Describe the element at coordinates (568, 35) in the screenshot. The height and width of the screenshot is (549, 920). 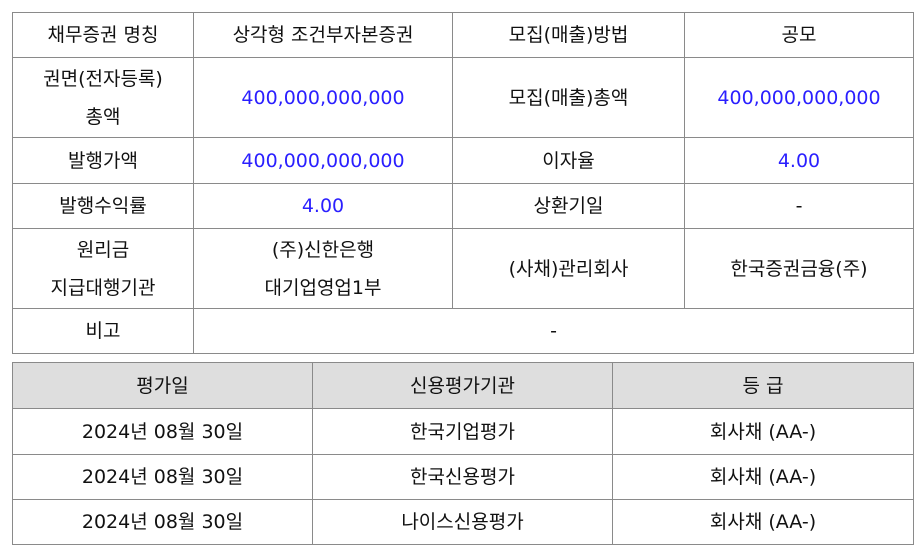
I see `method-label: 모집(매출)방법` at that location.